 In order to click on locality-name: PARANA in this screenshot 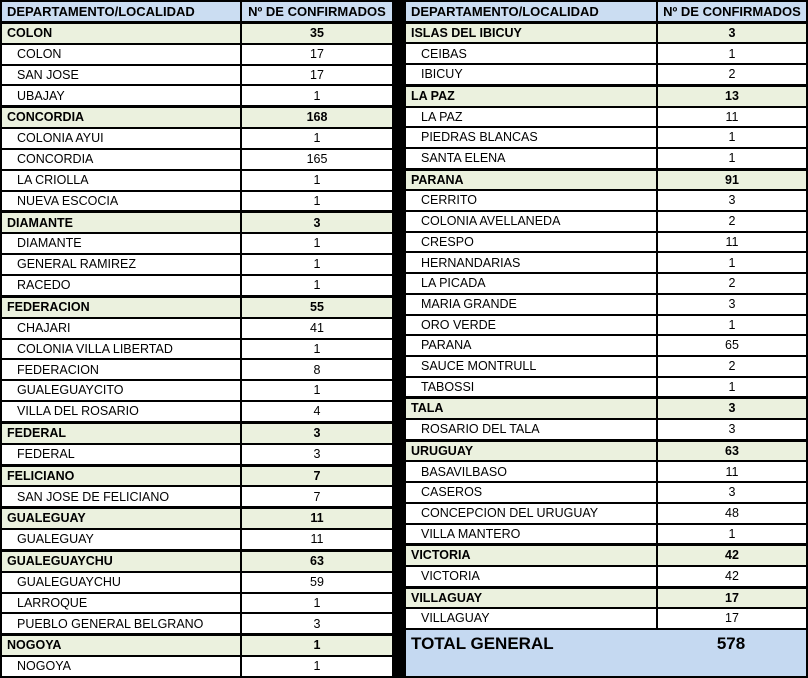, I will do `click(446, 345)`.